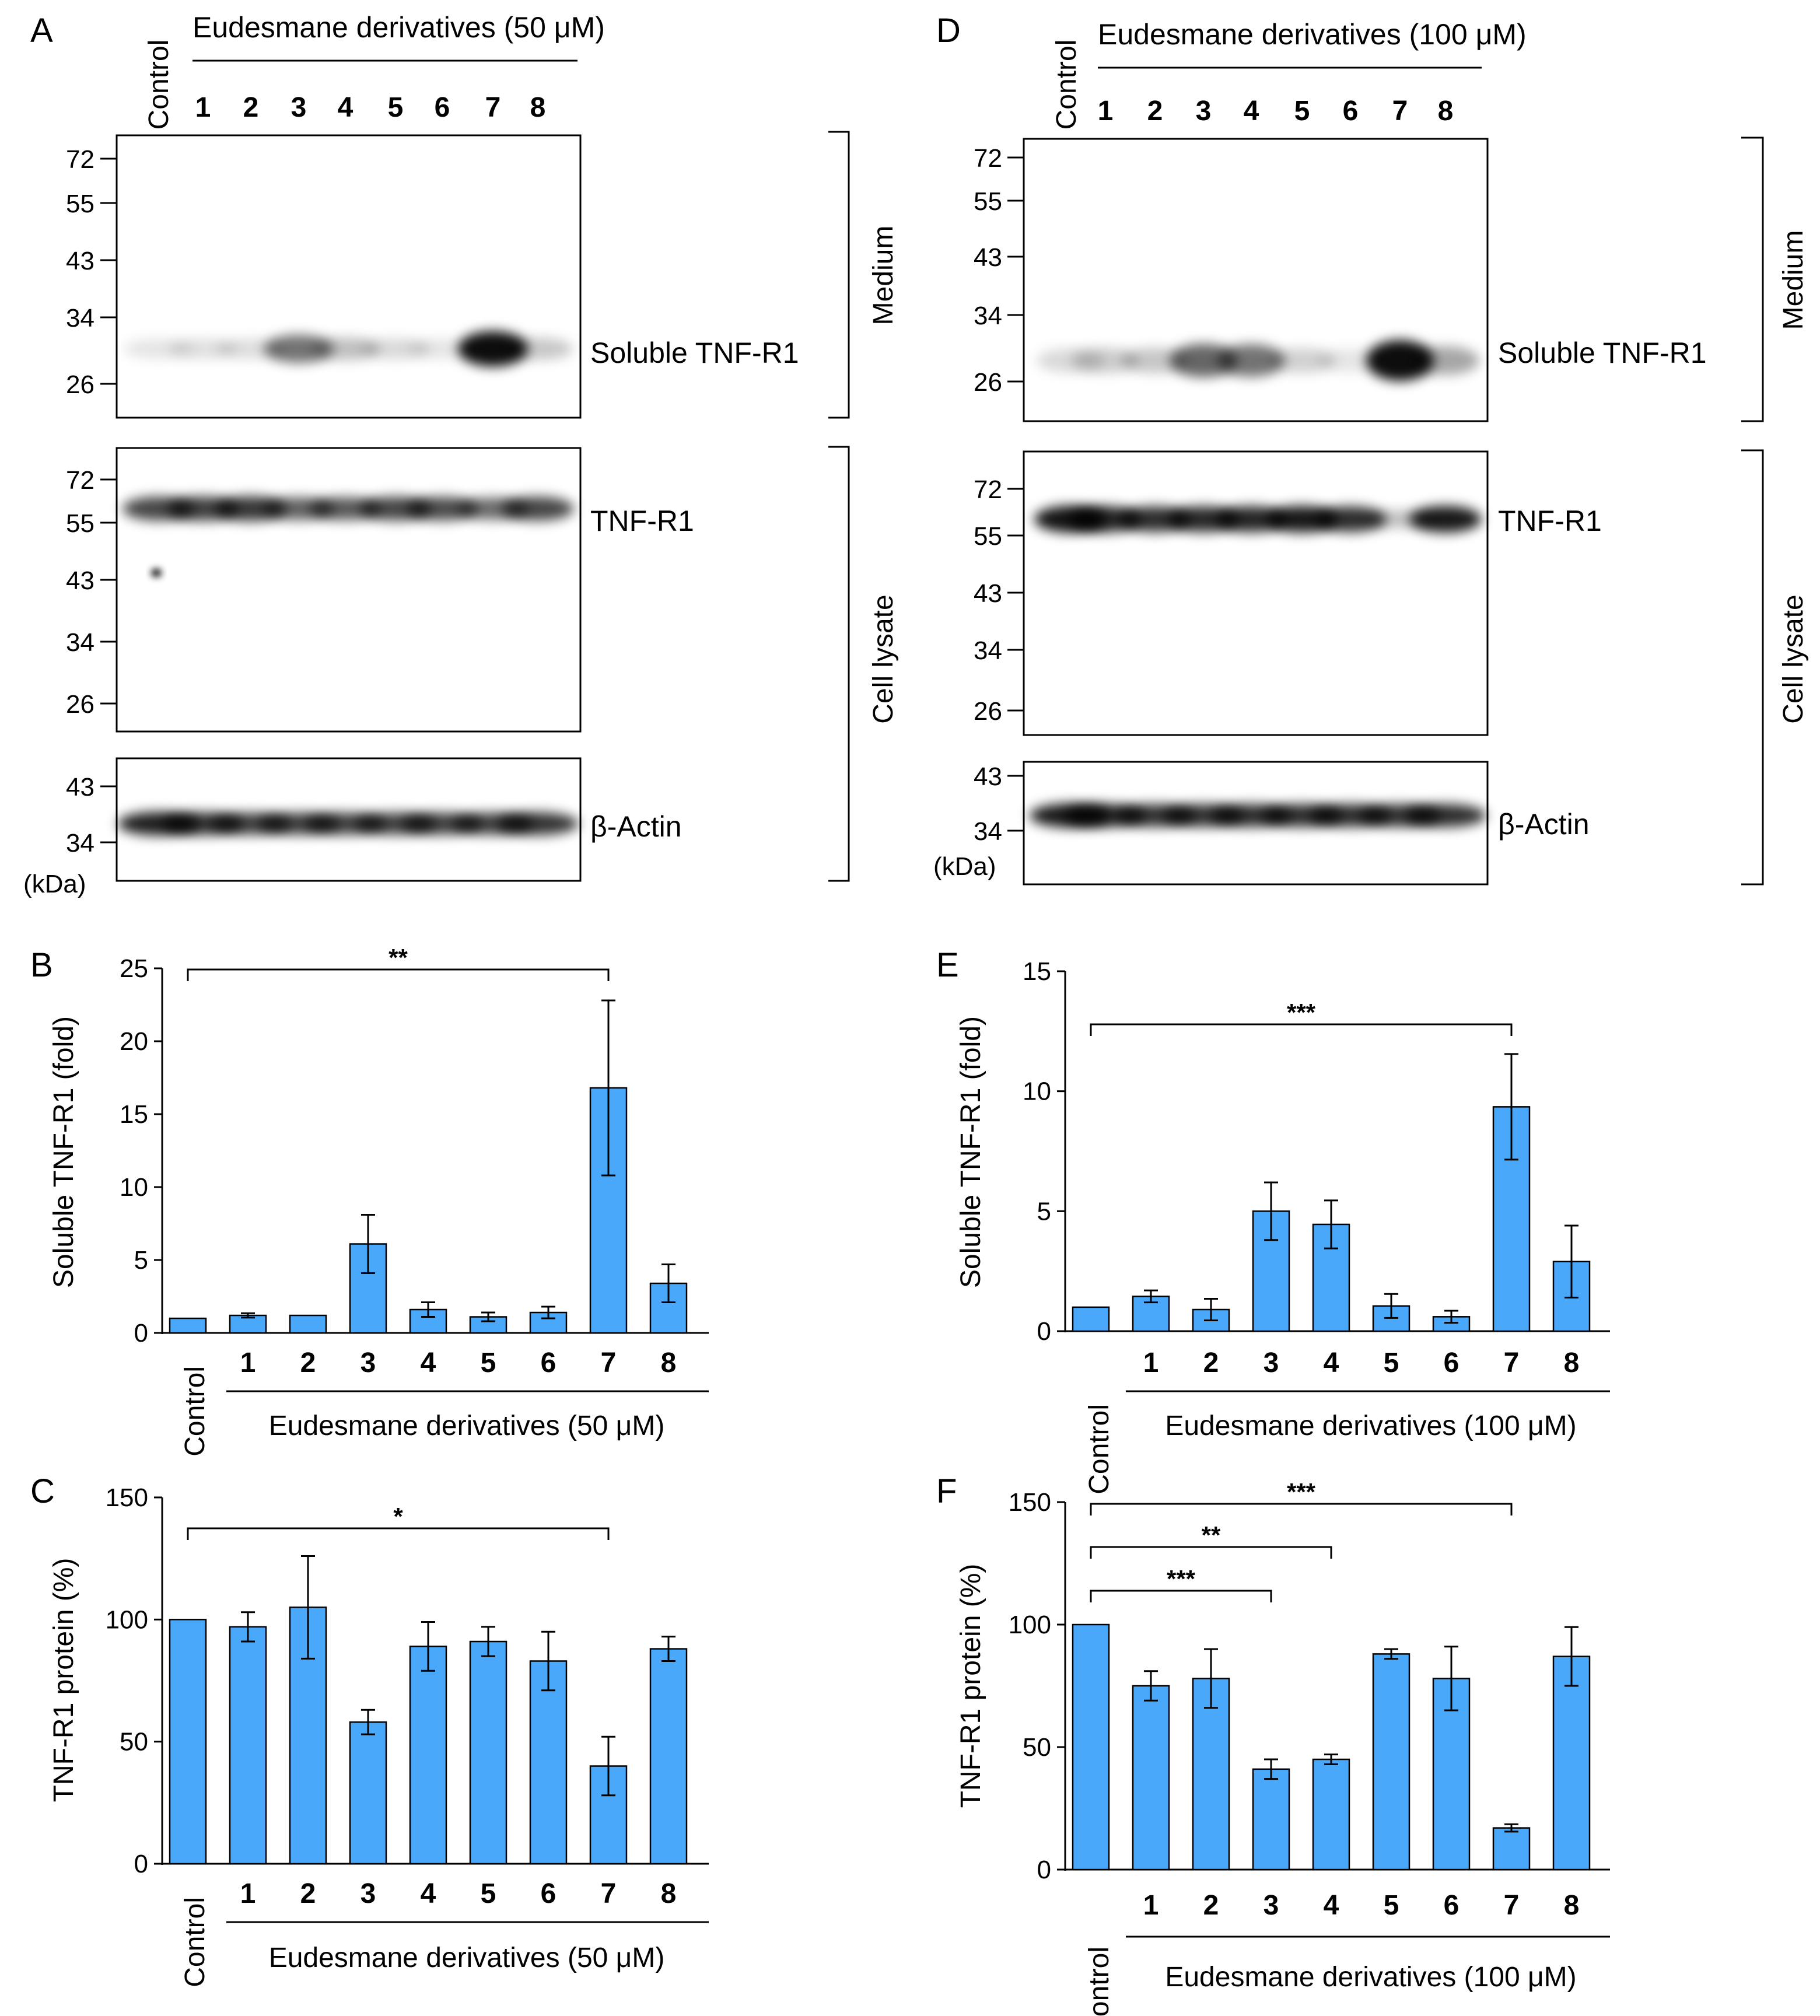  Describe the element at coordinates (432, 276) in the screenshot. I see `panel-a-blot-soluble: 72 55 43 34 26 Soluble TNF-R1` at that location.